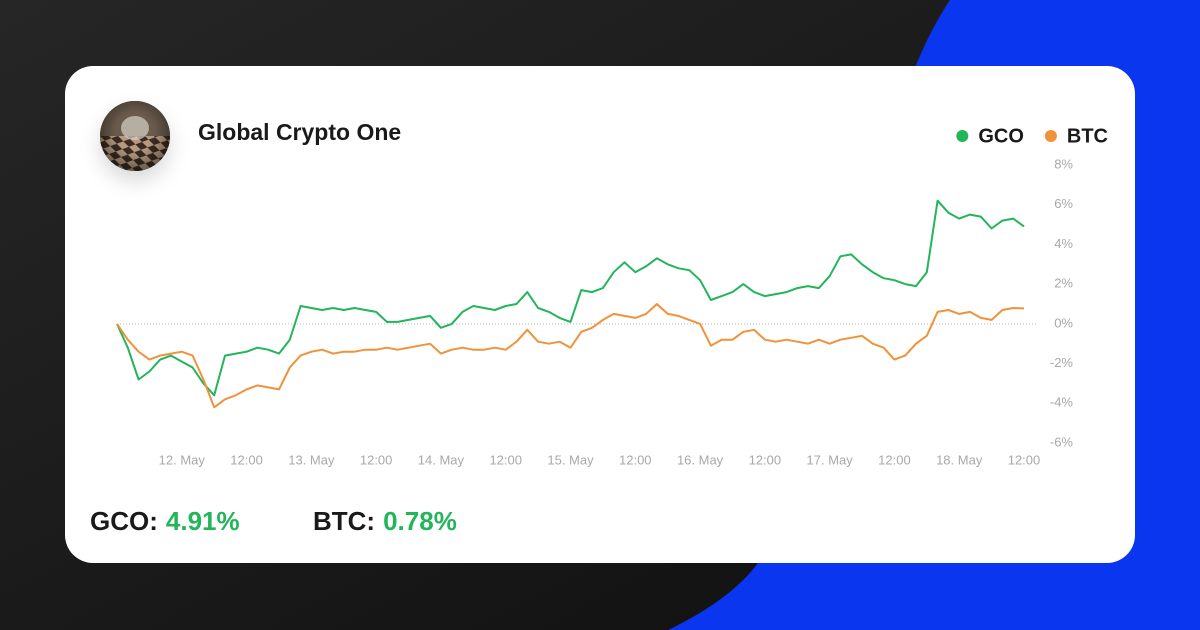 The image size is (1200, 630). Describe the element at coordinates (830, 459) in the screenshot. I see `x-tick-label: 17. May` at that location.